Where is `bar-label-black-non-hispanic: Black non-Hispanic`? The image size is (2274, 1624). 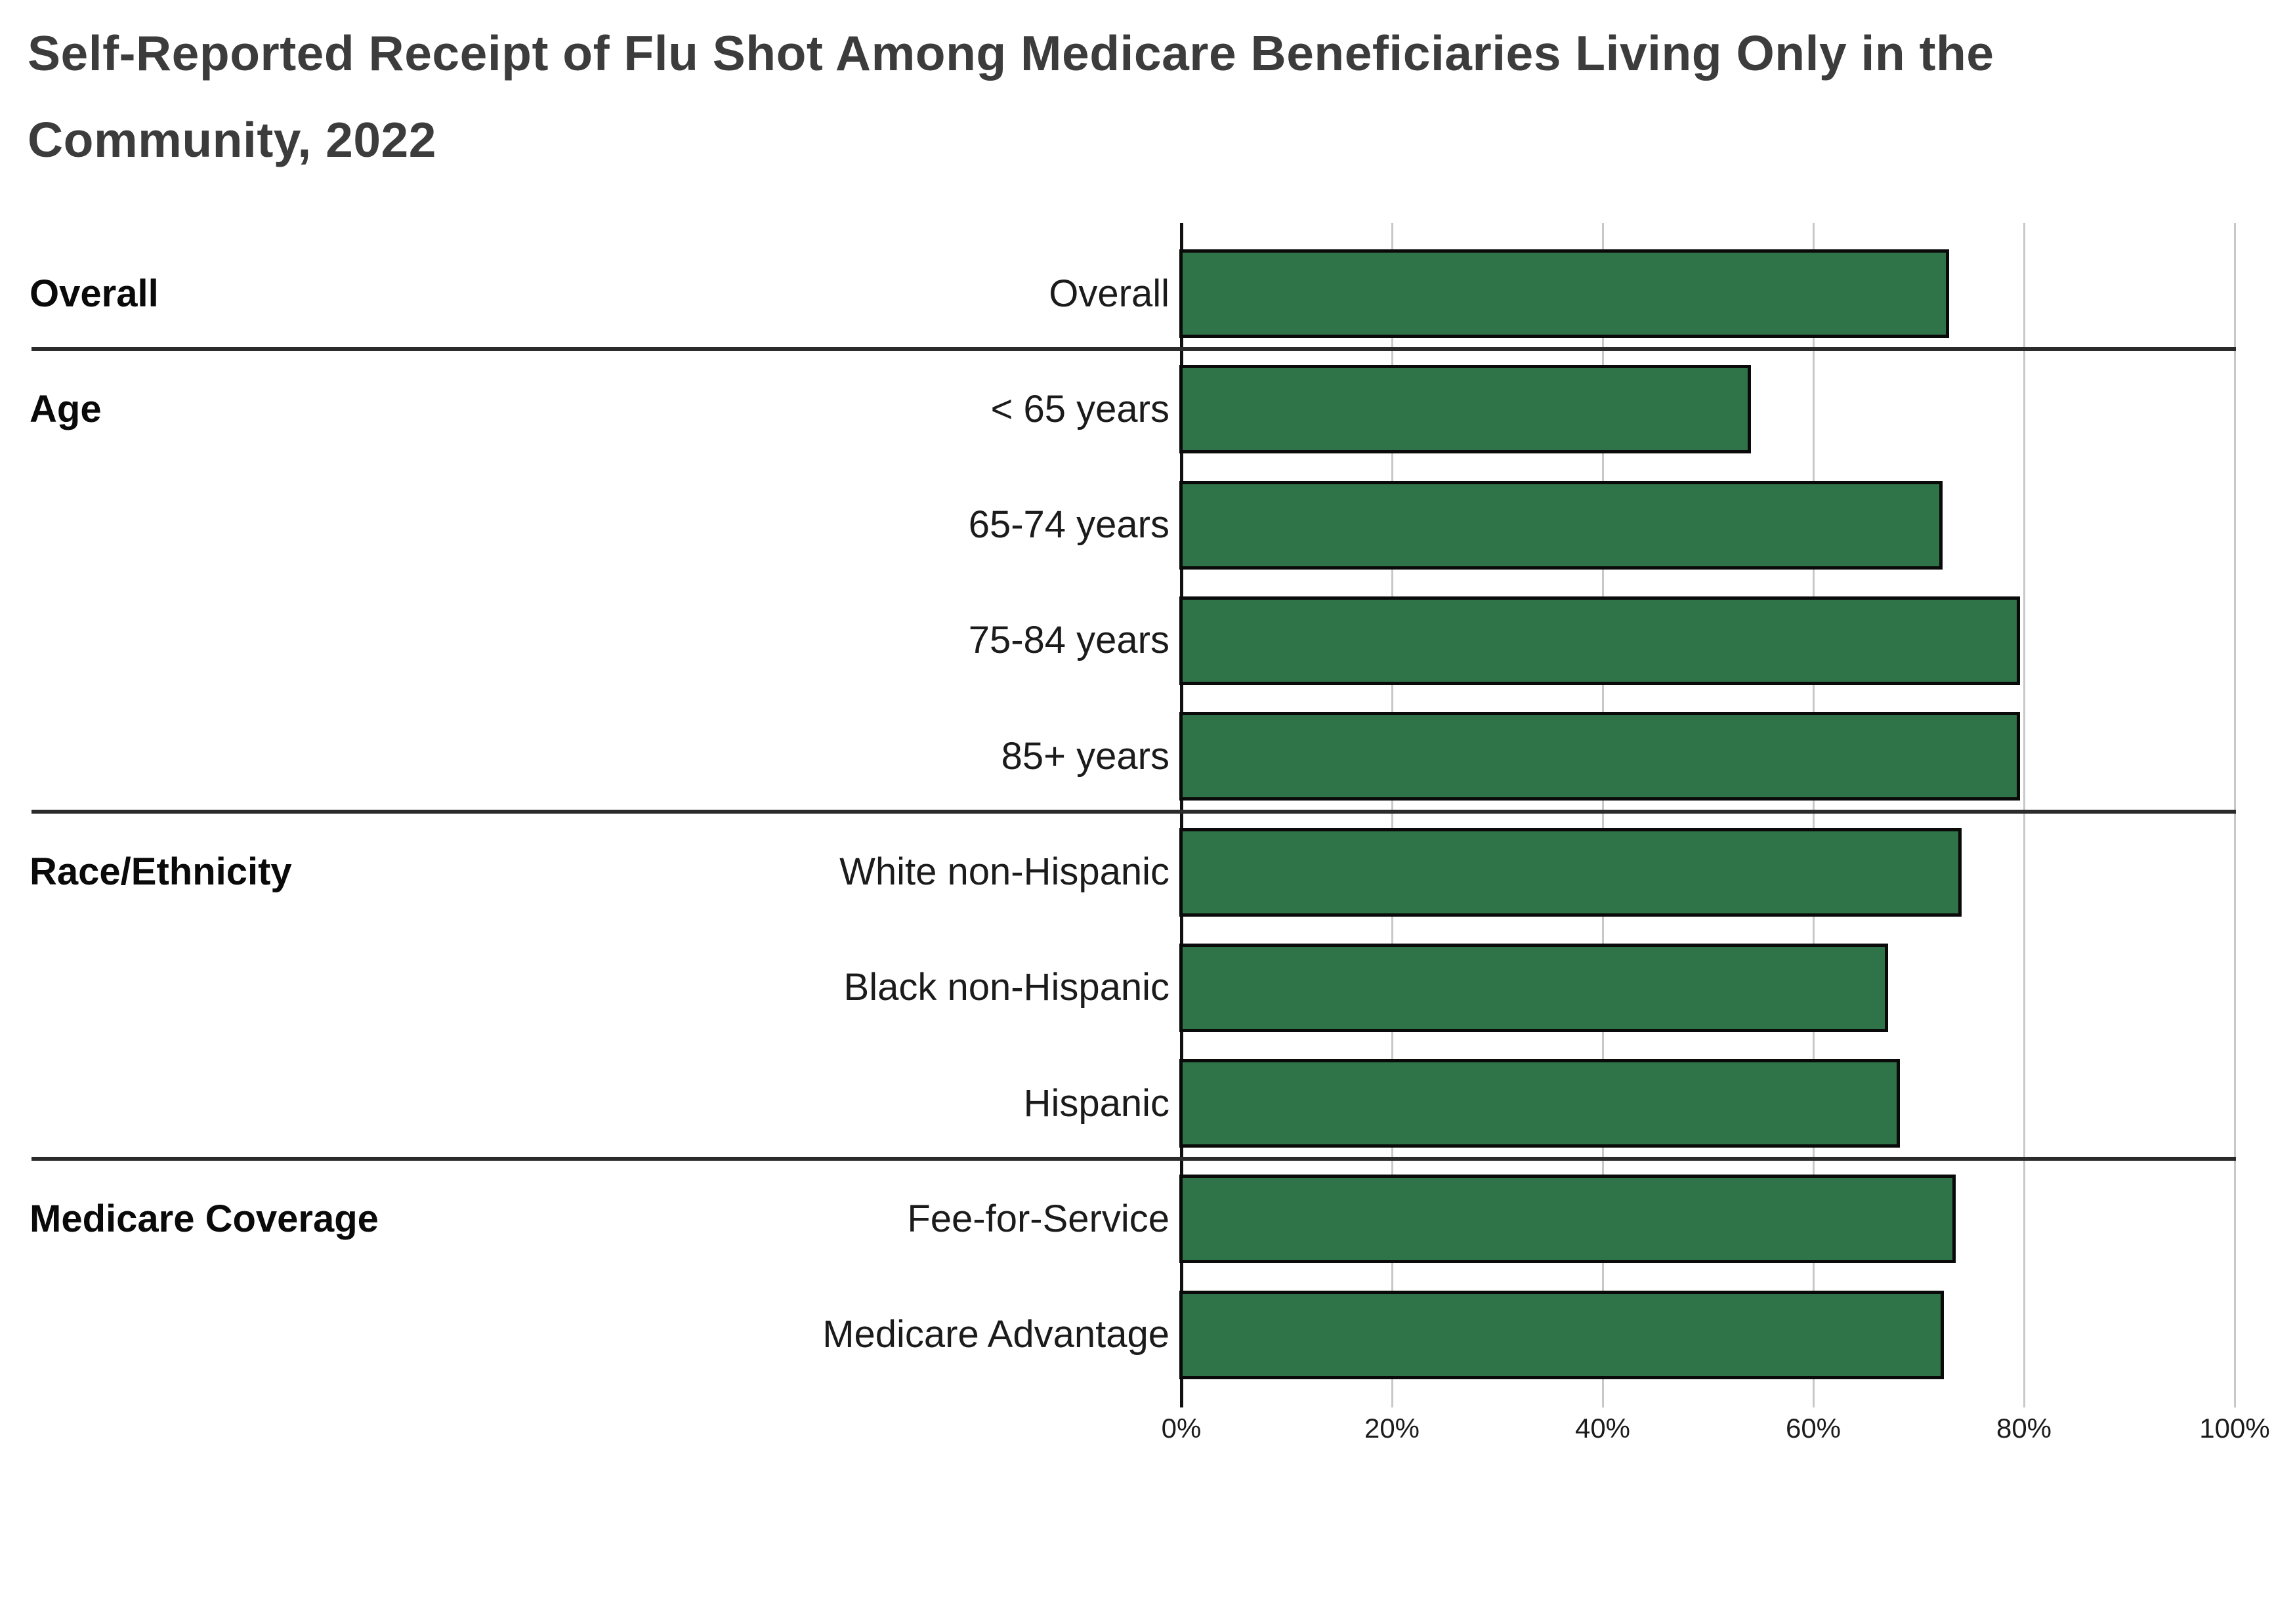
bar-label-black-non-hispanic: Black non-Hispanic is located at coordinates (1006, 987).